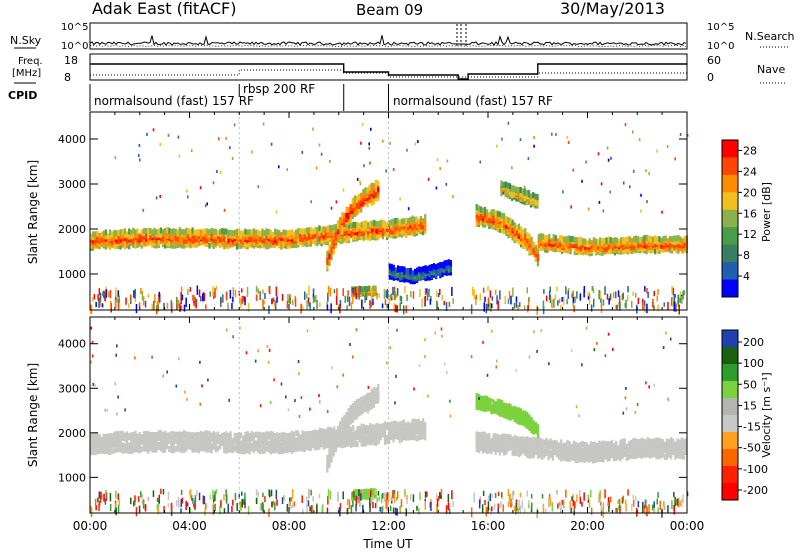 The width and height of the screenshot is (800, 554). Describe the element at coordinates (388, 73) in the screenshot. I see `nave-trace` at that location.